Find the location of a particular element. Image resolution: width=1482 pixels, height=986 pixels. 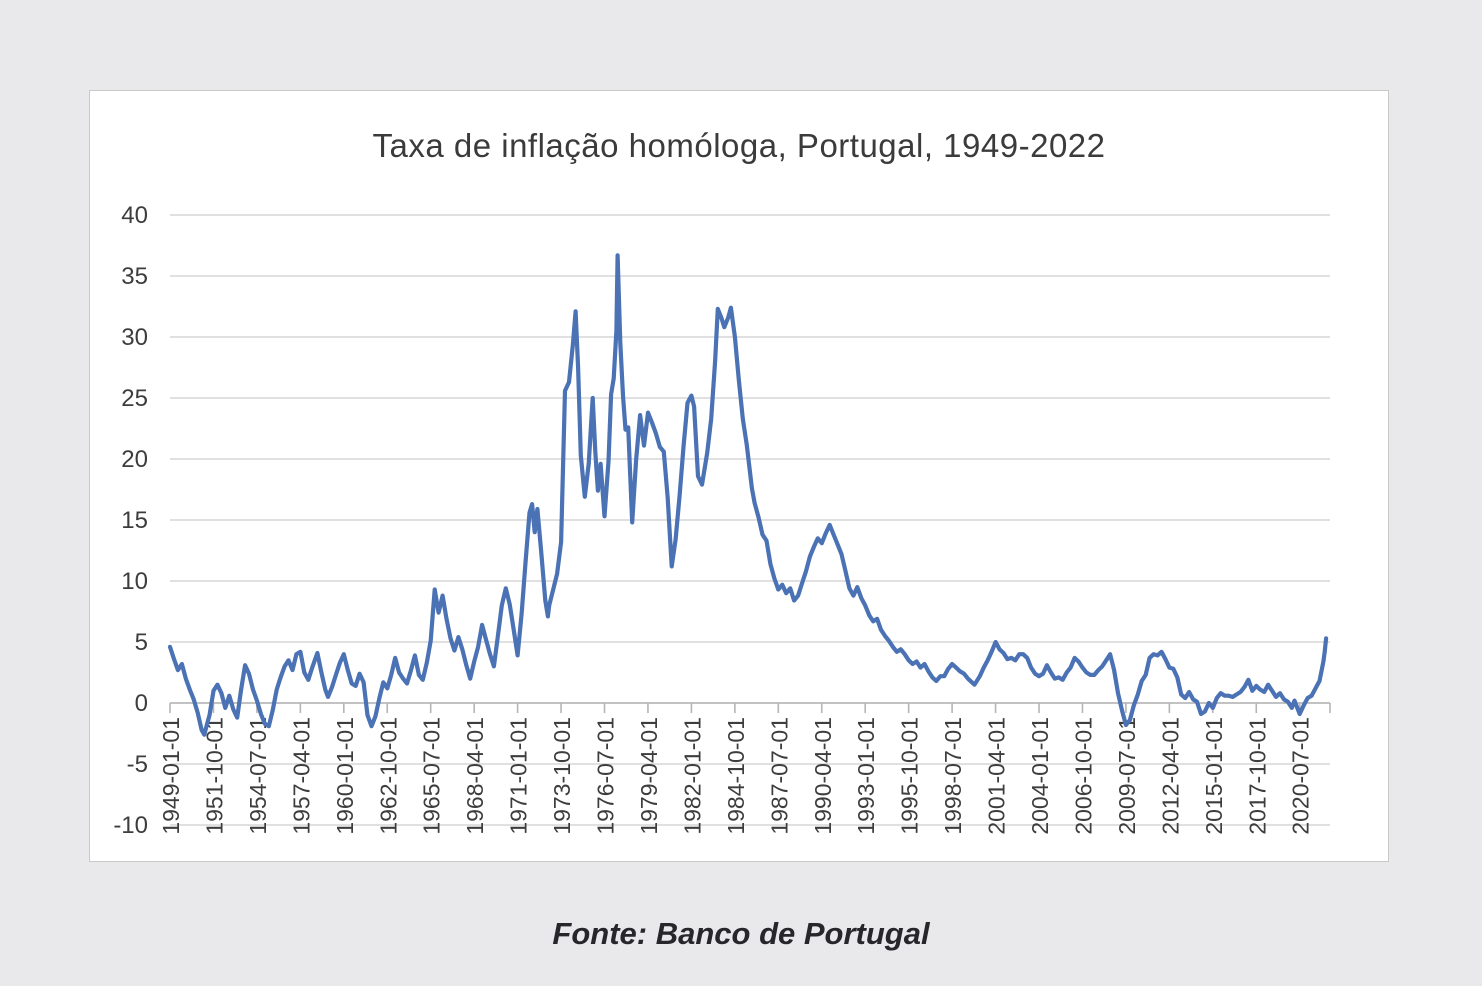

y-axis-tick-label: 30 is located at coordinates (134, 337).